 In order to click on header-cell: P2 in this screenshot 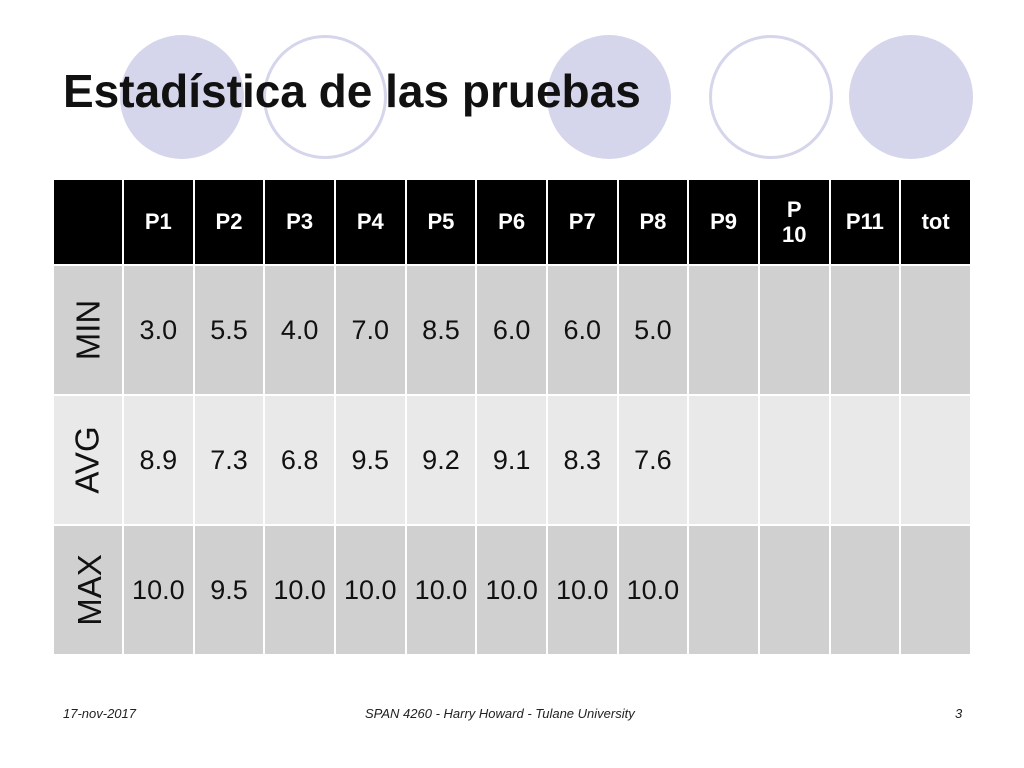, I will do `click(229, 222)`.